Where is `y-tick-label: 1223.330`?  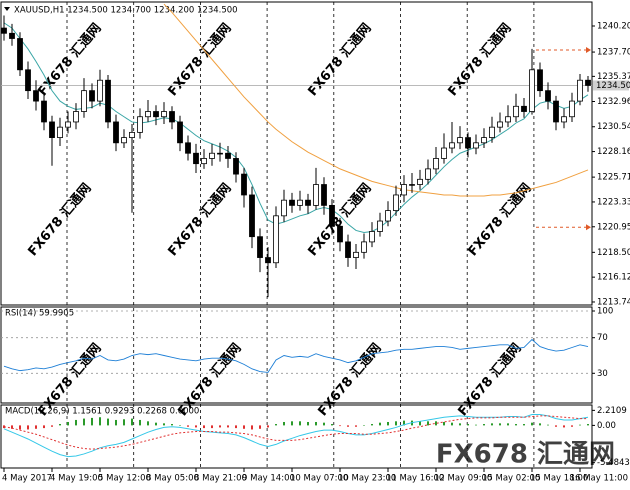 y-tick-label: 1223.330 is located at coordinates (613, 202).